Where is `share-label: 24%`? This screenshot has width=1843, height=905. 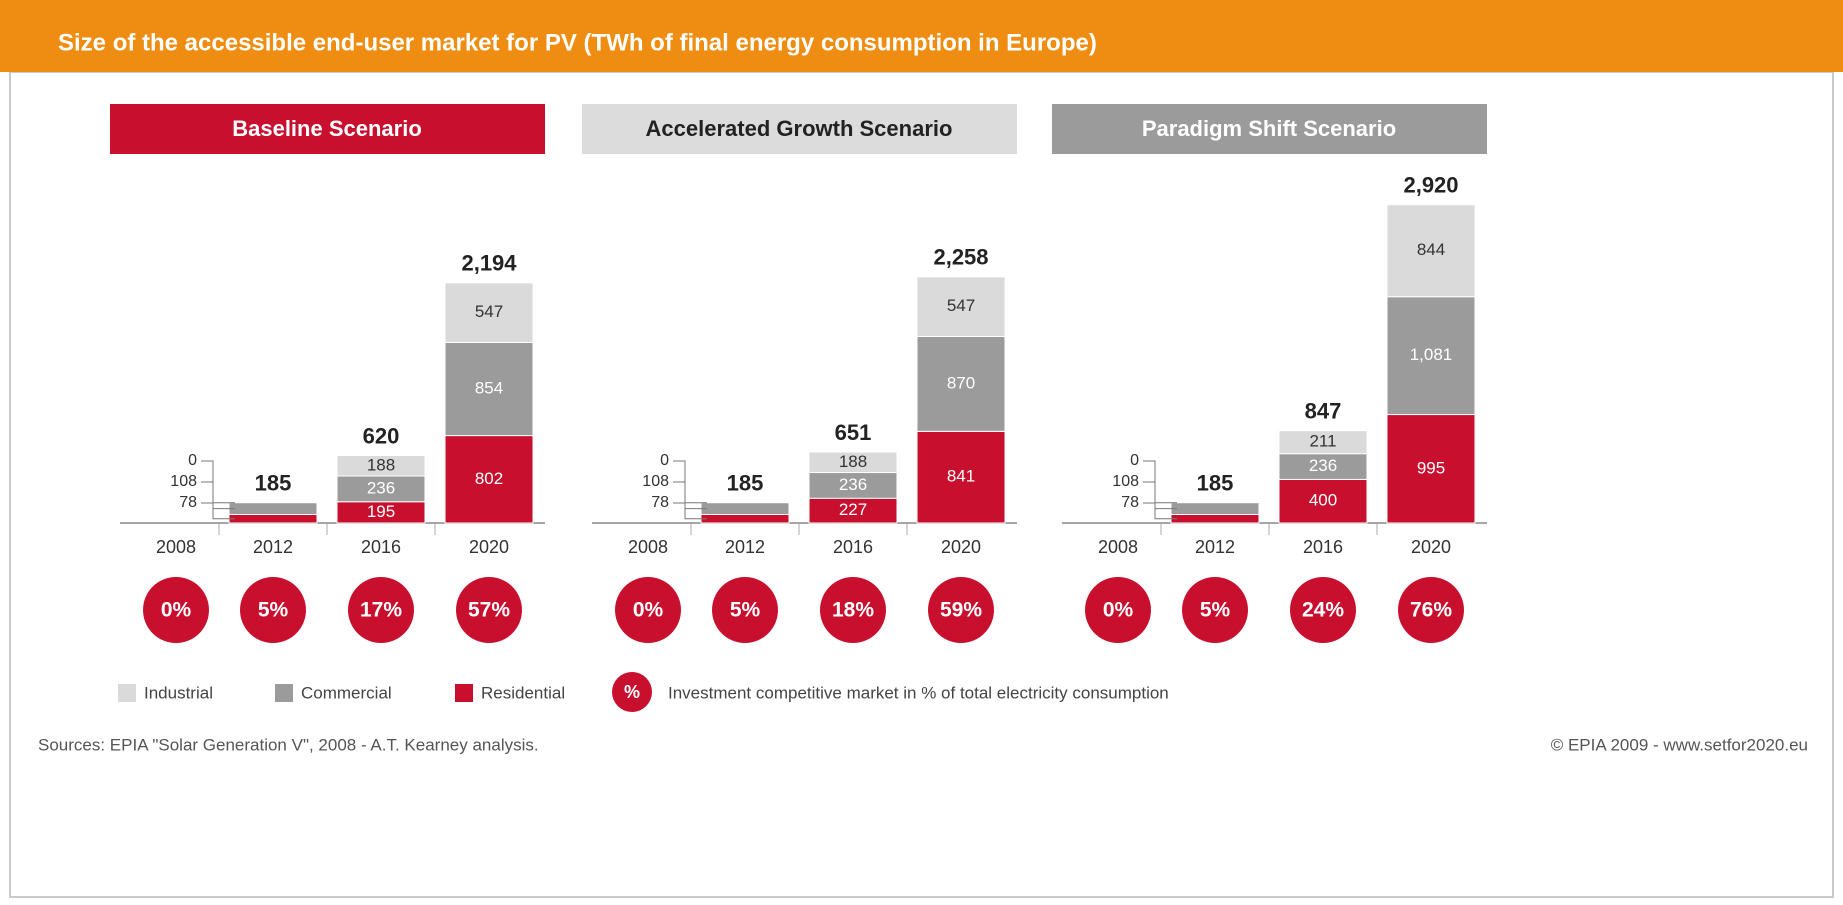
share-label: 24% is located at coordinates (1323, 610).